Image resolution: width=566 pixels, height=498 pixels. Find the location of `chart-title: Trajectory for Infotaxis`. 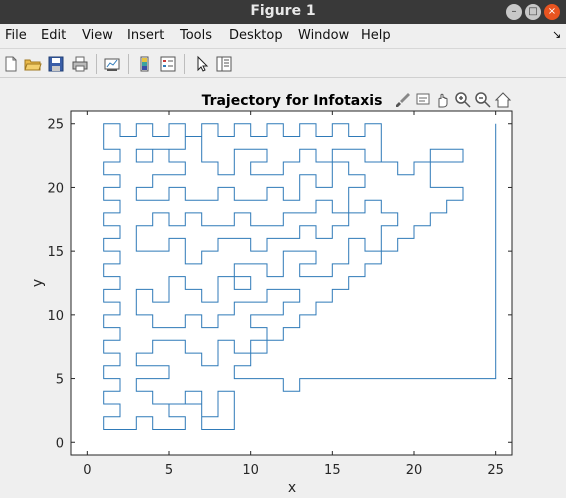

chart-title: Trajectory for Infotaxis is located at coordinates (292, 101).